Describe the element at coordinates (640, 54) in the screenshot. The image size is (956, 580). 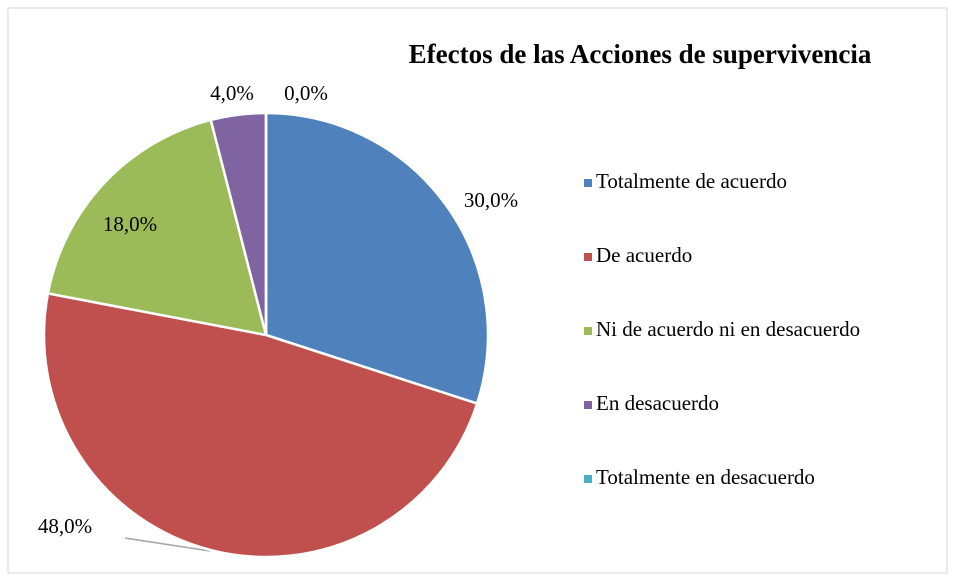
I see `chart-title: Efectos de las Acciones de supervivencia` at that location.